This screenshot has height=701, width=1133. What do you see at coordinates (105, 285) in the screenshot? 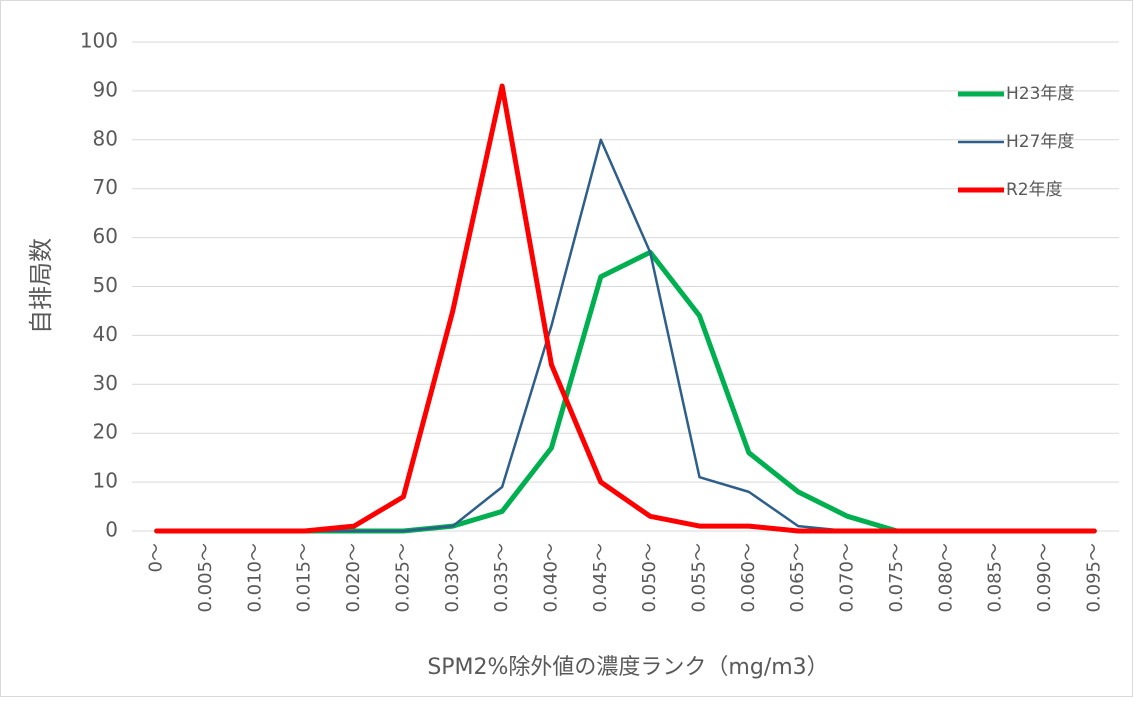
I see `y-tick-label: 50` at bounding box center [105, 285].